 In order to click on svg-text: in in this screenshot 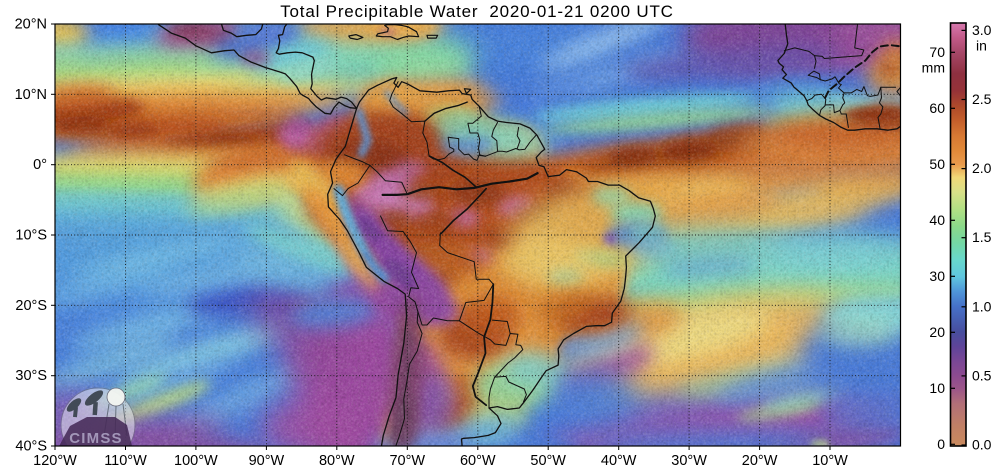, I will do `click(981, 45)`.